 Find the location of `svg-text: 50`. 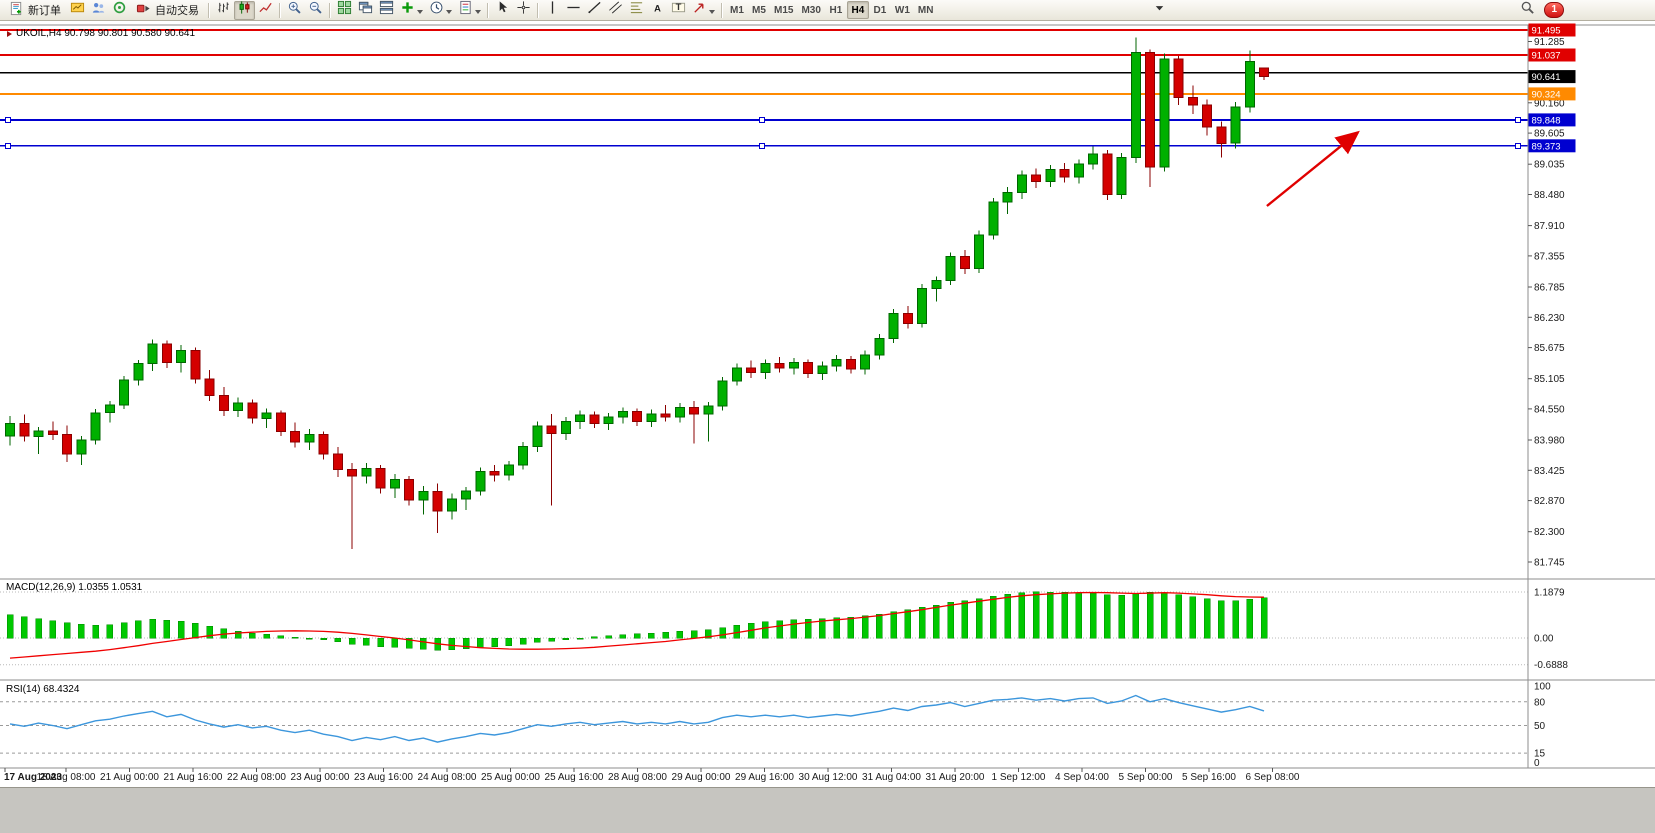

svg-text: 50 is located at coordinates (1540, 726).